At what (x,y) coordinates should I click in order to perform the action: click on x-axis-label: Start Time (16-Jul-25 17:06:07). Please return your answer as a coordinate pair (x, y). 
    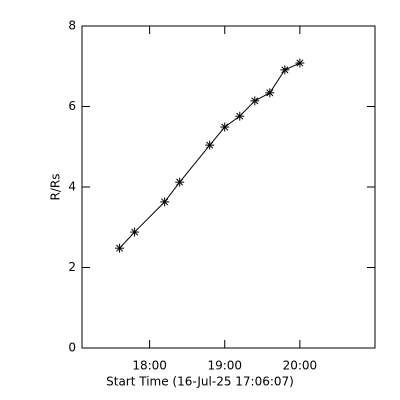
    Looking at the image, I should click on (200, 382).